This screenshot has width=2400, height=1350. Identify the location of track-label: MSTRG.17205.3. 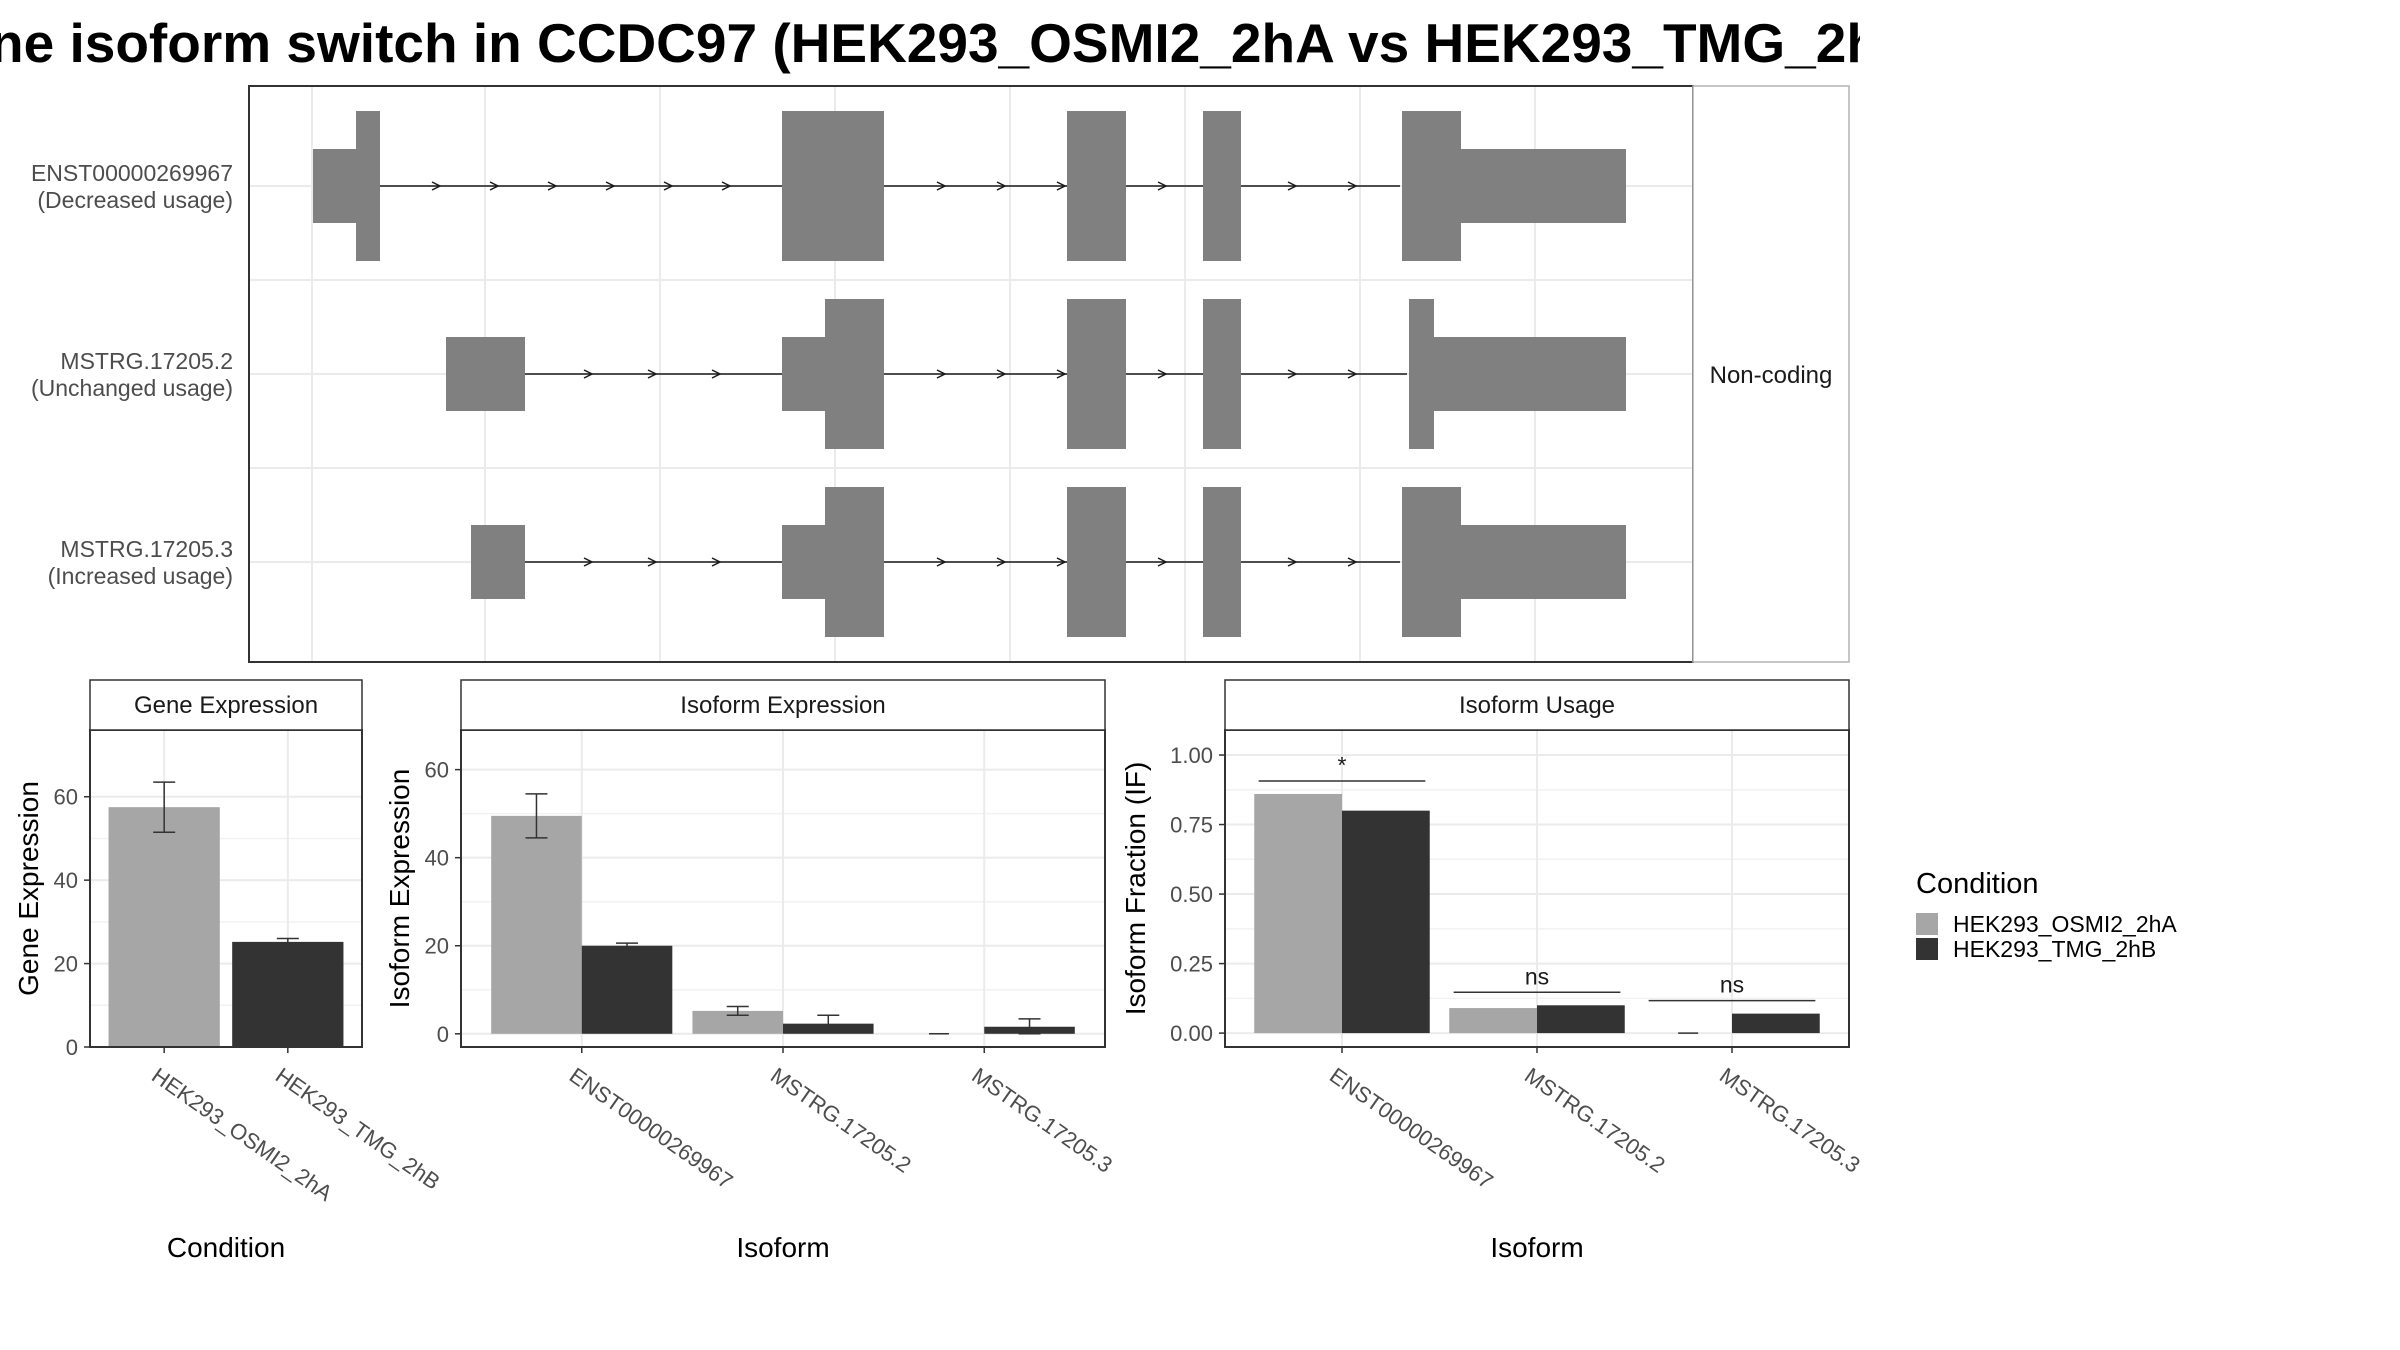
(146, 549).